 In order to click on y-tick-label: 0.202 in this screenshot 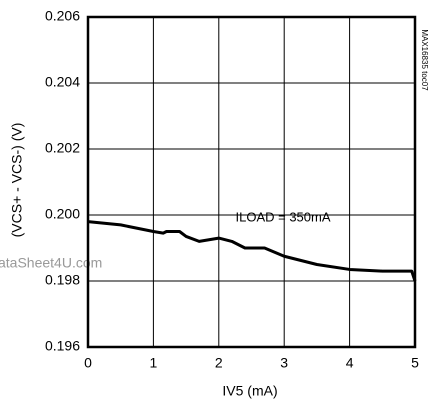, I will do `click(62, 148)`.